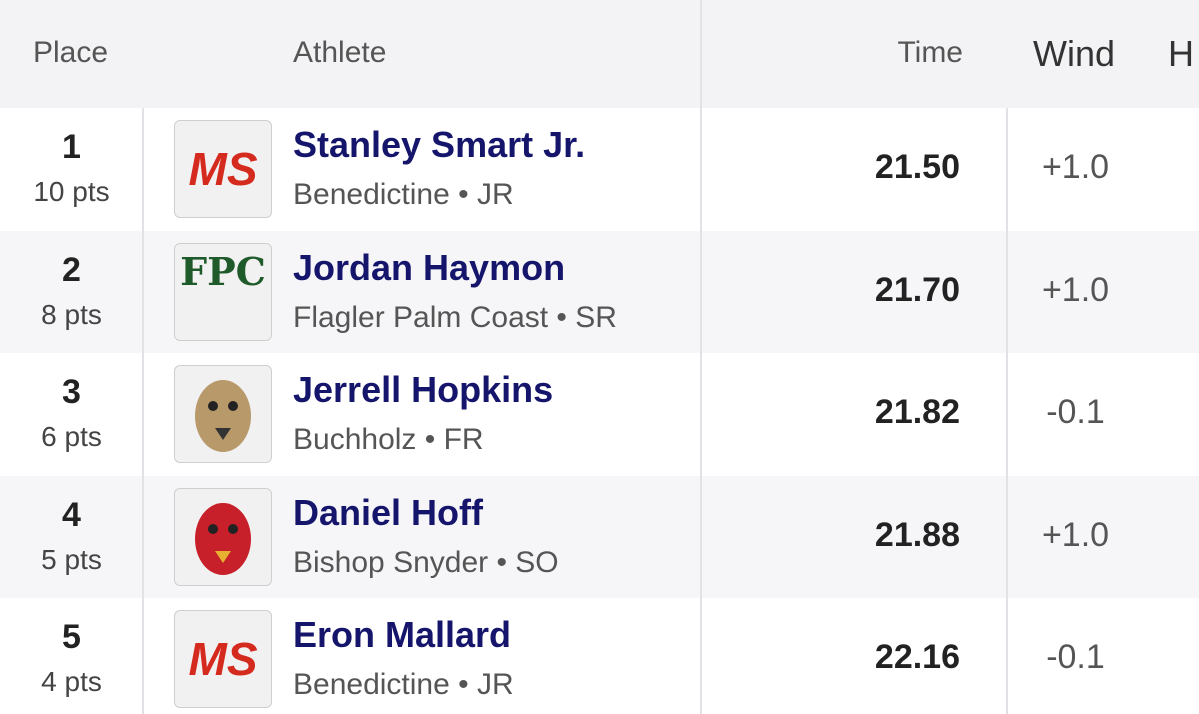 The image size is (1199, 714). Describe the element at coordinates (426, 562) in the screenshot. I see `school-year: Bishop Snyder • SO` at that location.